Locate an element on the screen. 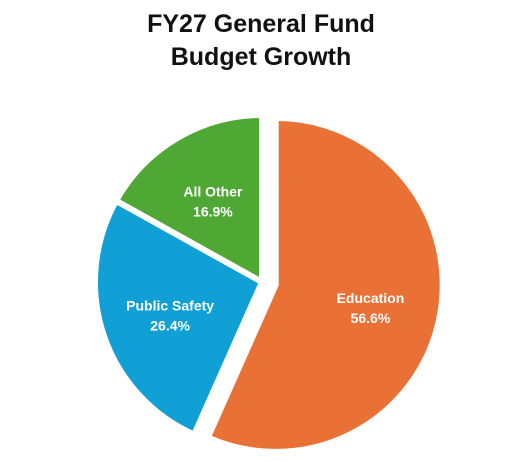  chart-title: FY27 General Fund Budget Growth is located at coordinates (261, 41).